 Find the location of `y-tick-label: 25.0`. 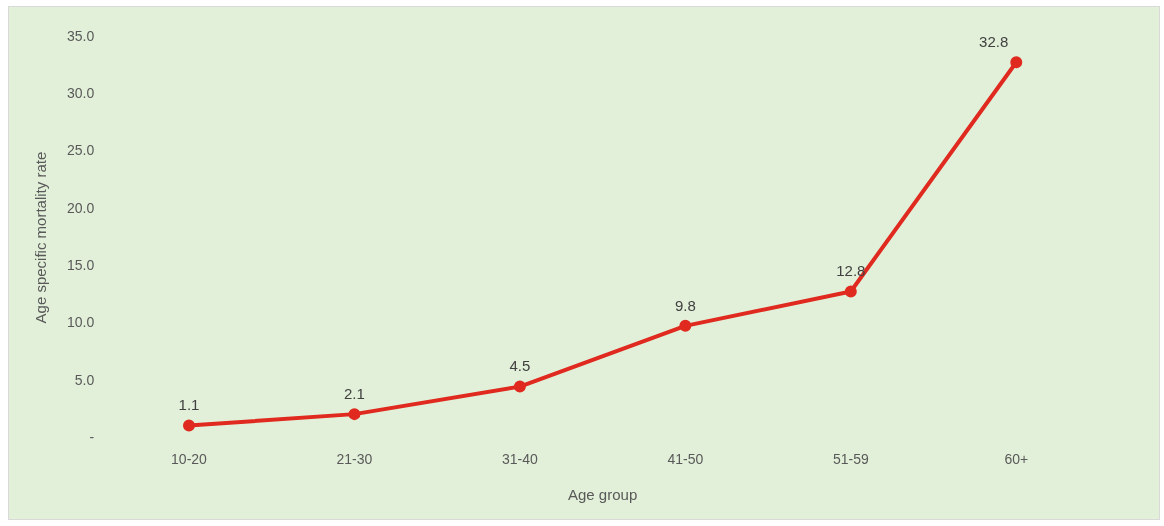

y-tick-label: 25.0 is located at coordinates (81, 150).